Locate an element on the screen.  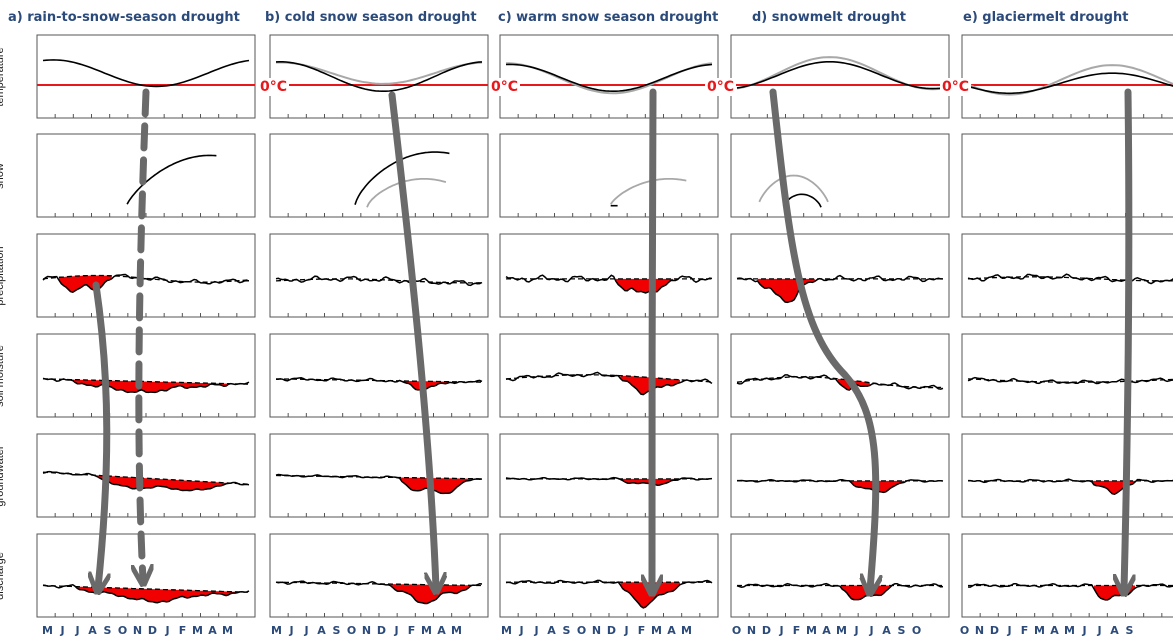
propagation-arrow-dashed is located at coordinates (142, 334).